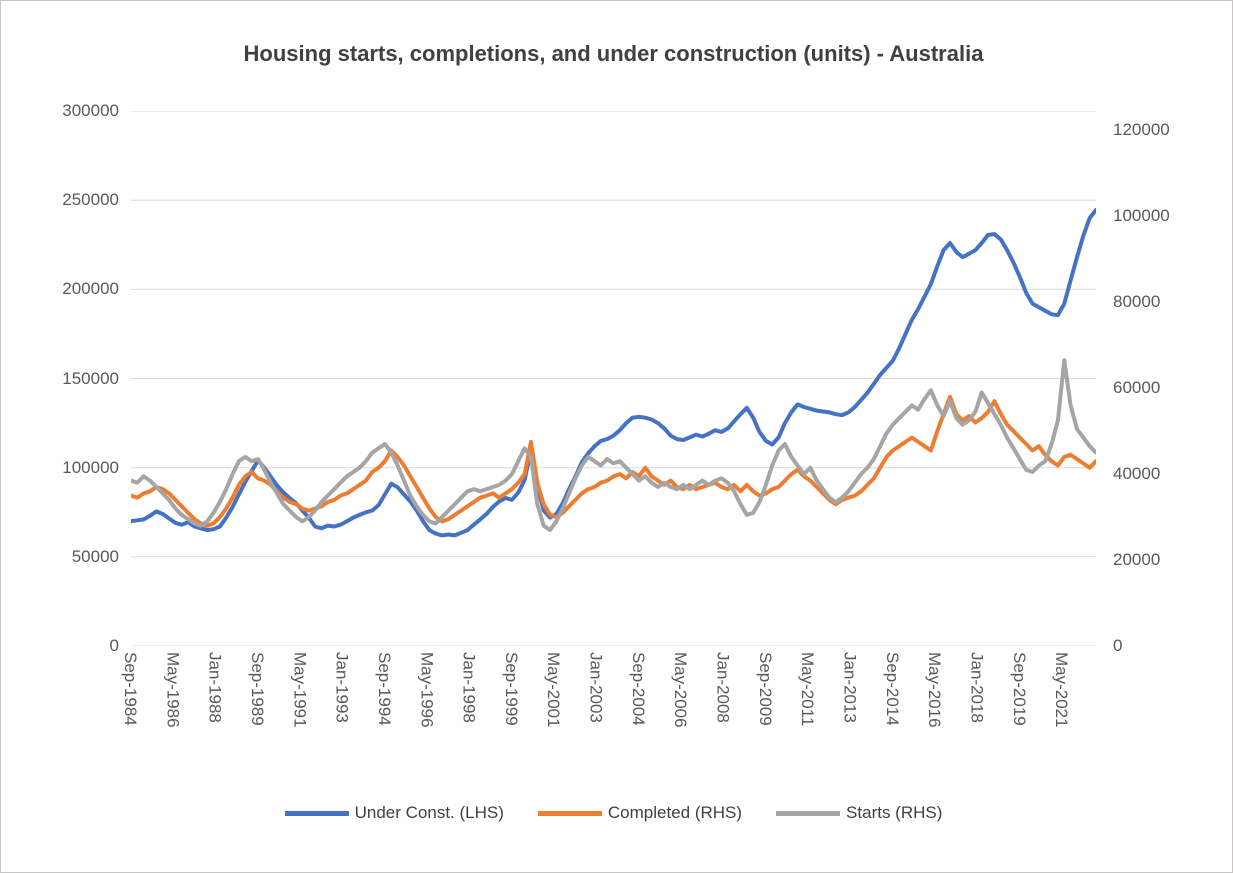 The image size is (1233, 873). Describe the element at coordinates (173, 690) in the screenshot. I see `x-axis-tick-label: May-1986` at that location.